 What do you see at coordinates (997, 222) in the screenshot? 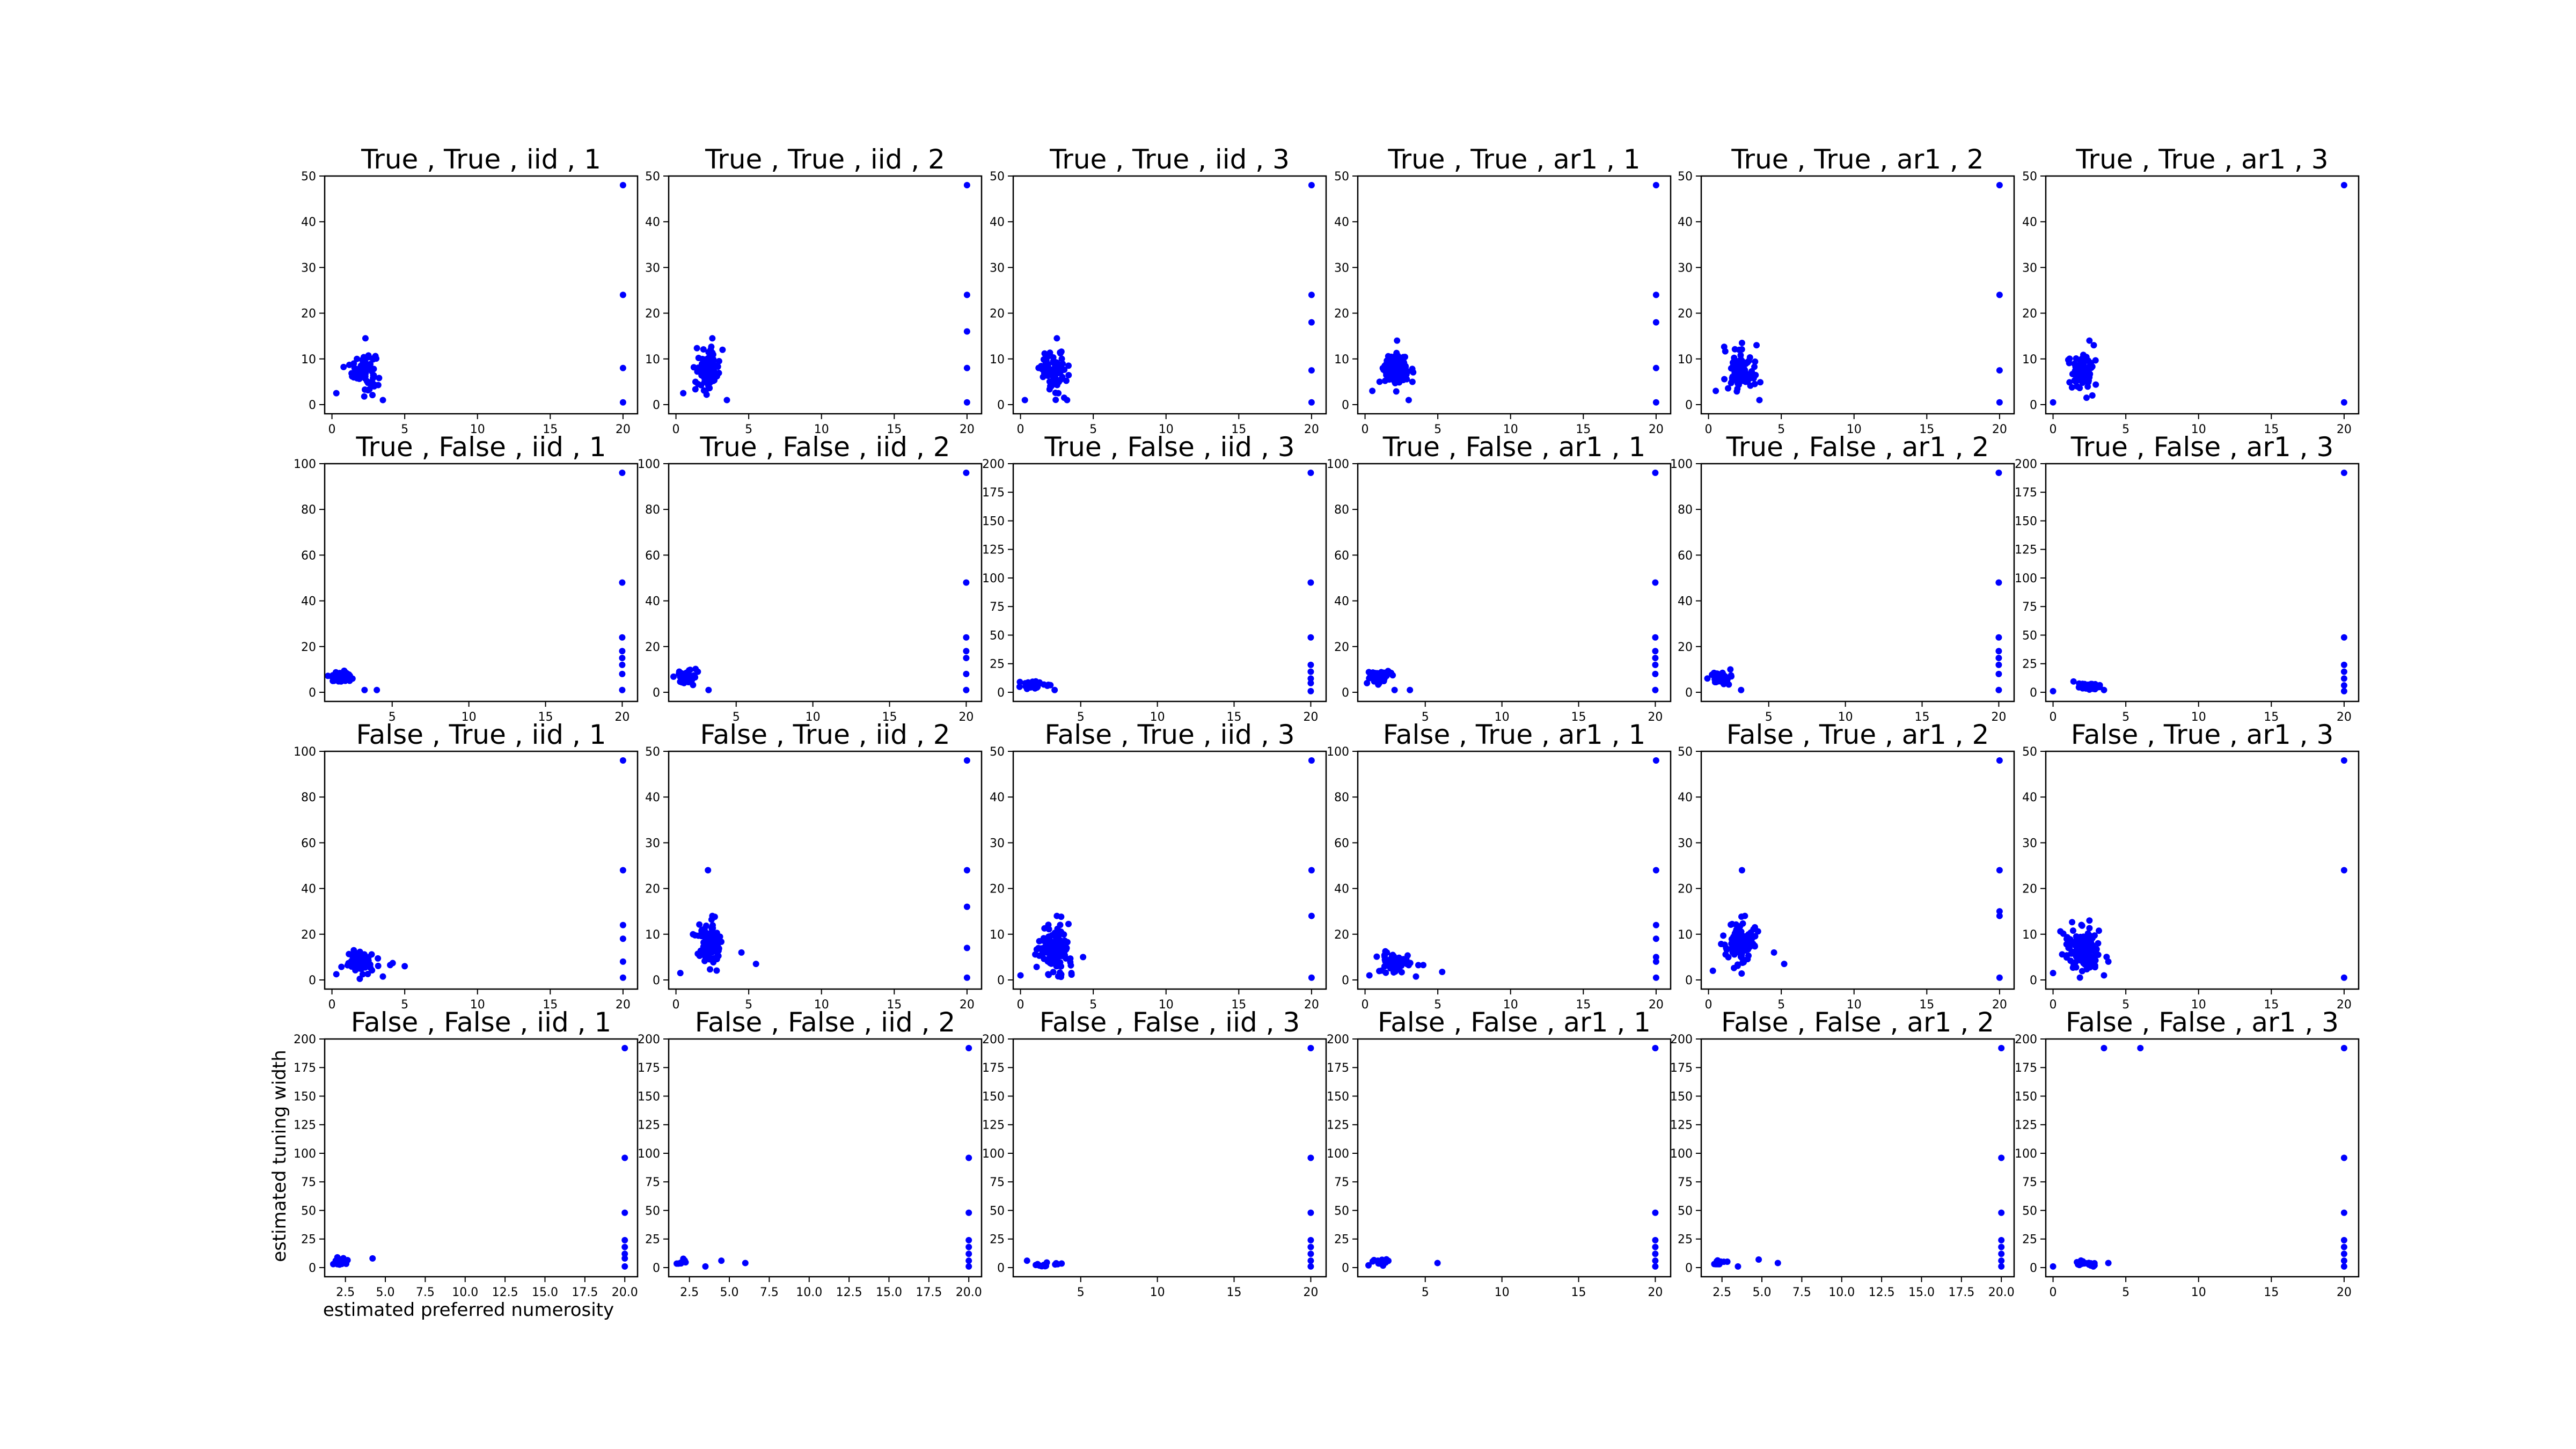
I see `y-tick-label: 40` at bounding box center [997, 222].